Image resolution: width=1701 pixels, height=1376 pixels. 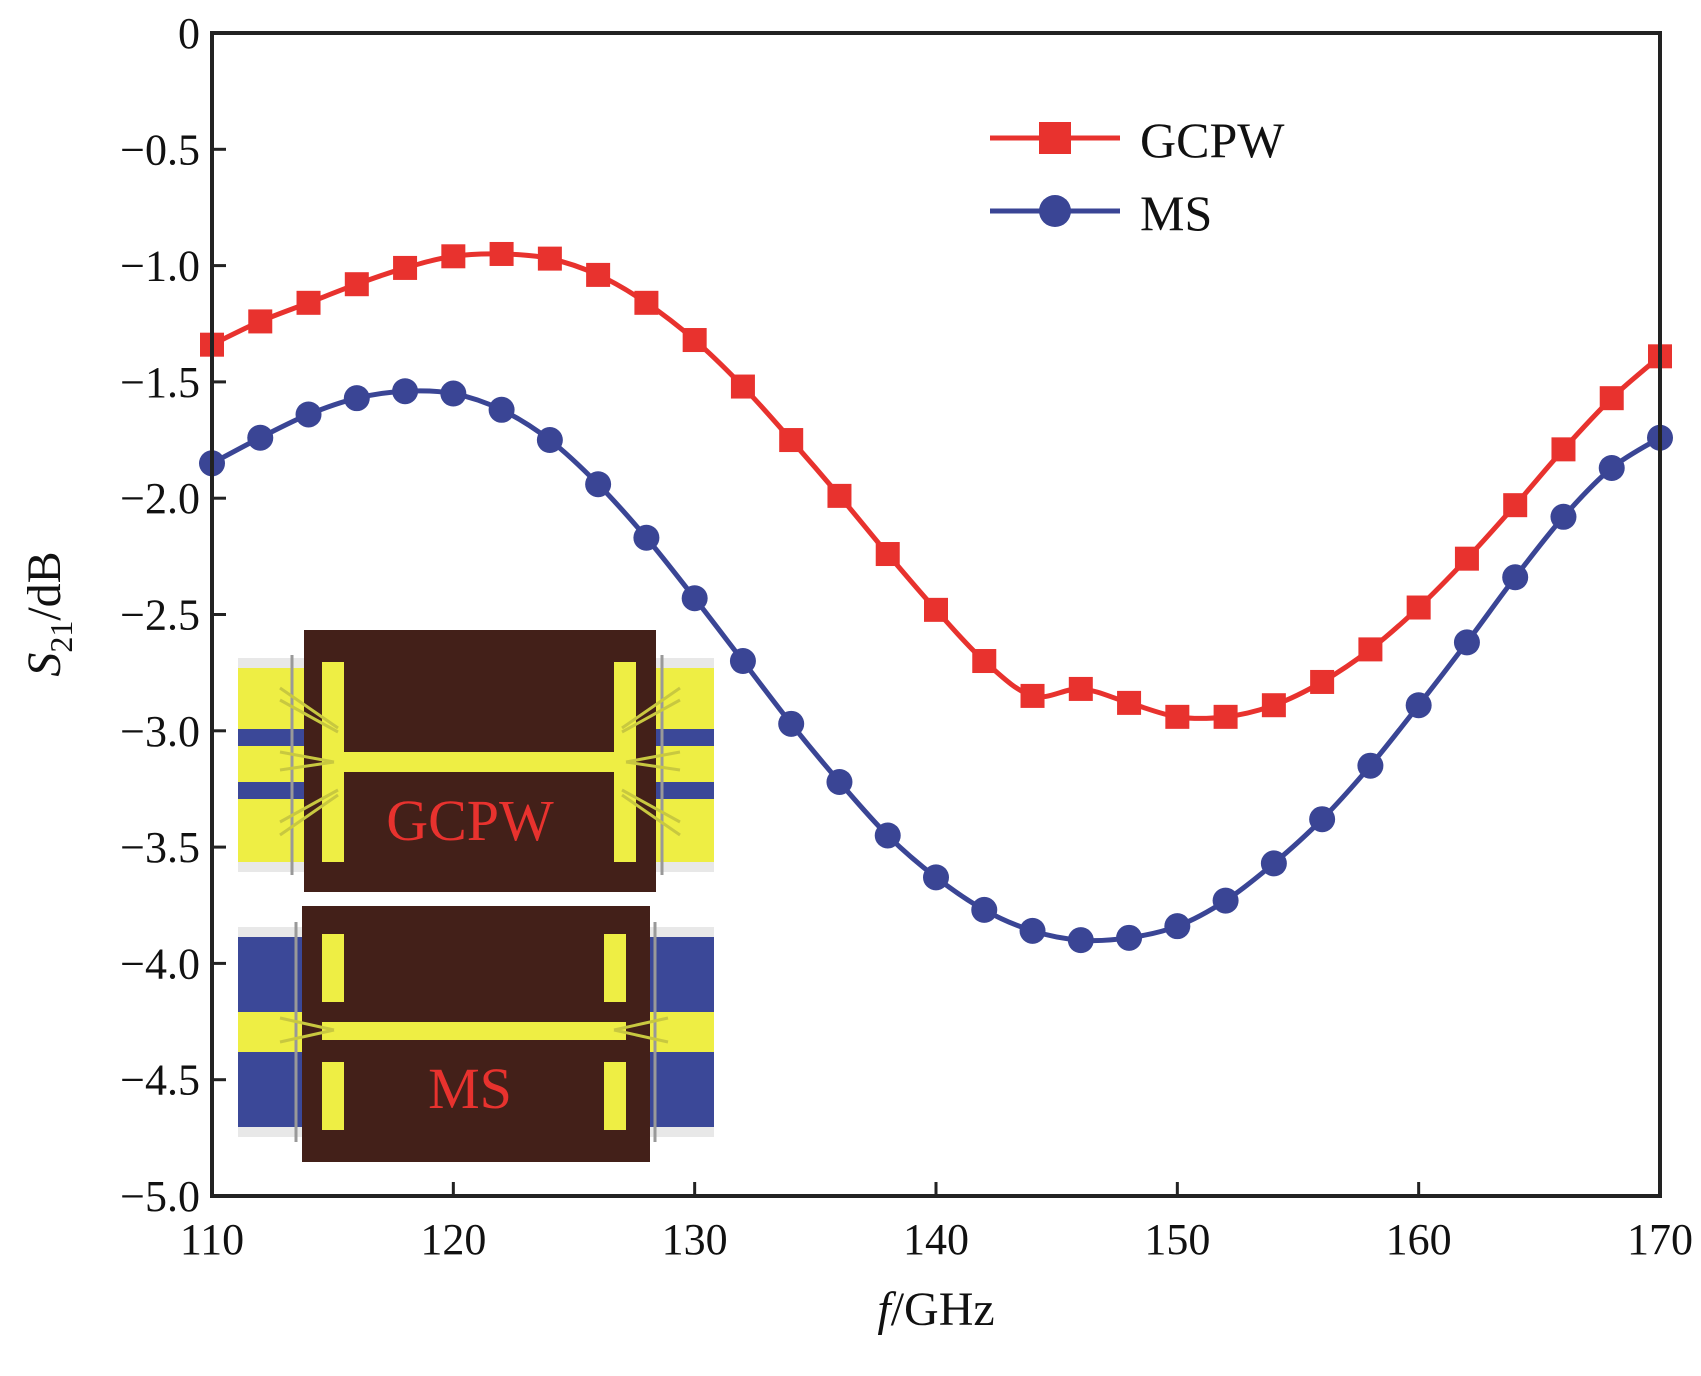 I want to click on x-tick-label: 160, so click(x=1419, y=1239).